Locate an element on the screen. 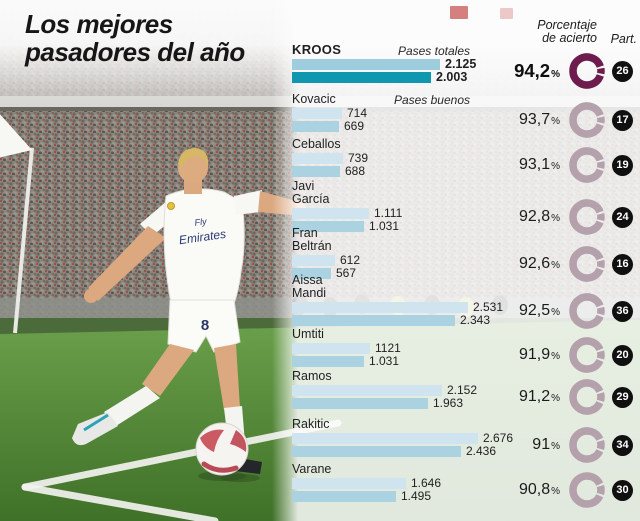  accuracy-percentage: 92,6% is located at coordinates (524, 264).